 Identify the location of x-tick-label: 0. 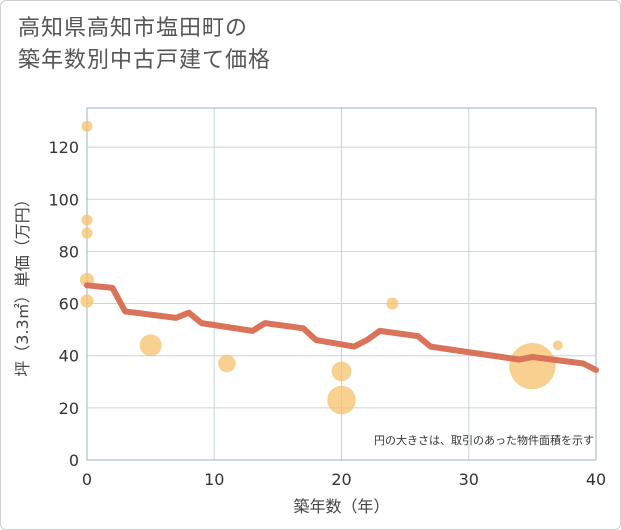
(87, 479).